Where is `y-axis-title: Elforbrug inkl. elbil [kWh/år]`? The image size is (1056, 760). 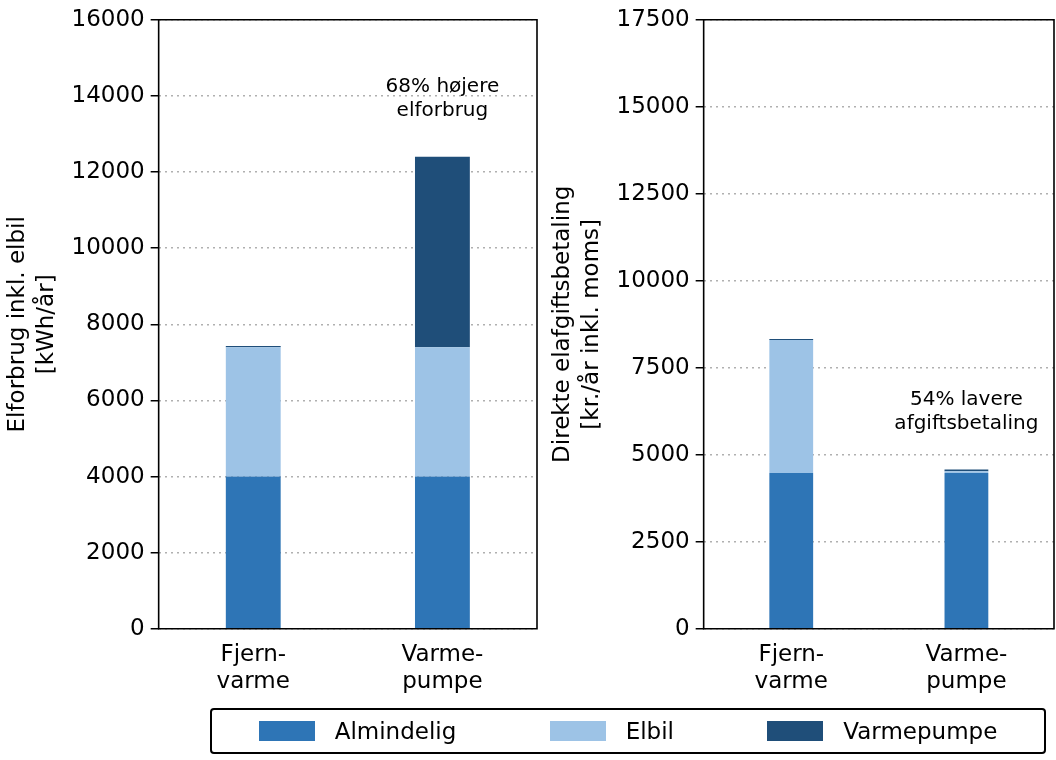
y-axis-title: Elforbrug inkl. elbil [kWh/år] is located at coordinates (31, 324).